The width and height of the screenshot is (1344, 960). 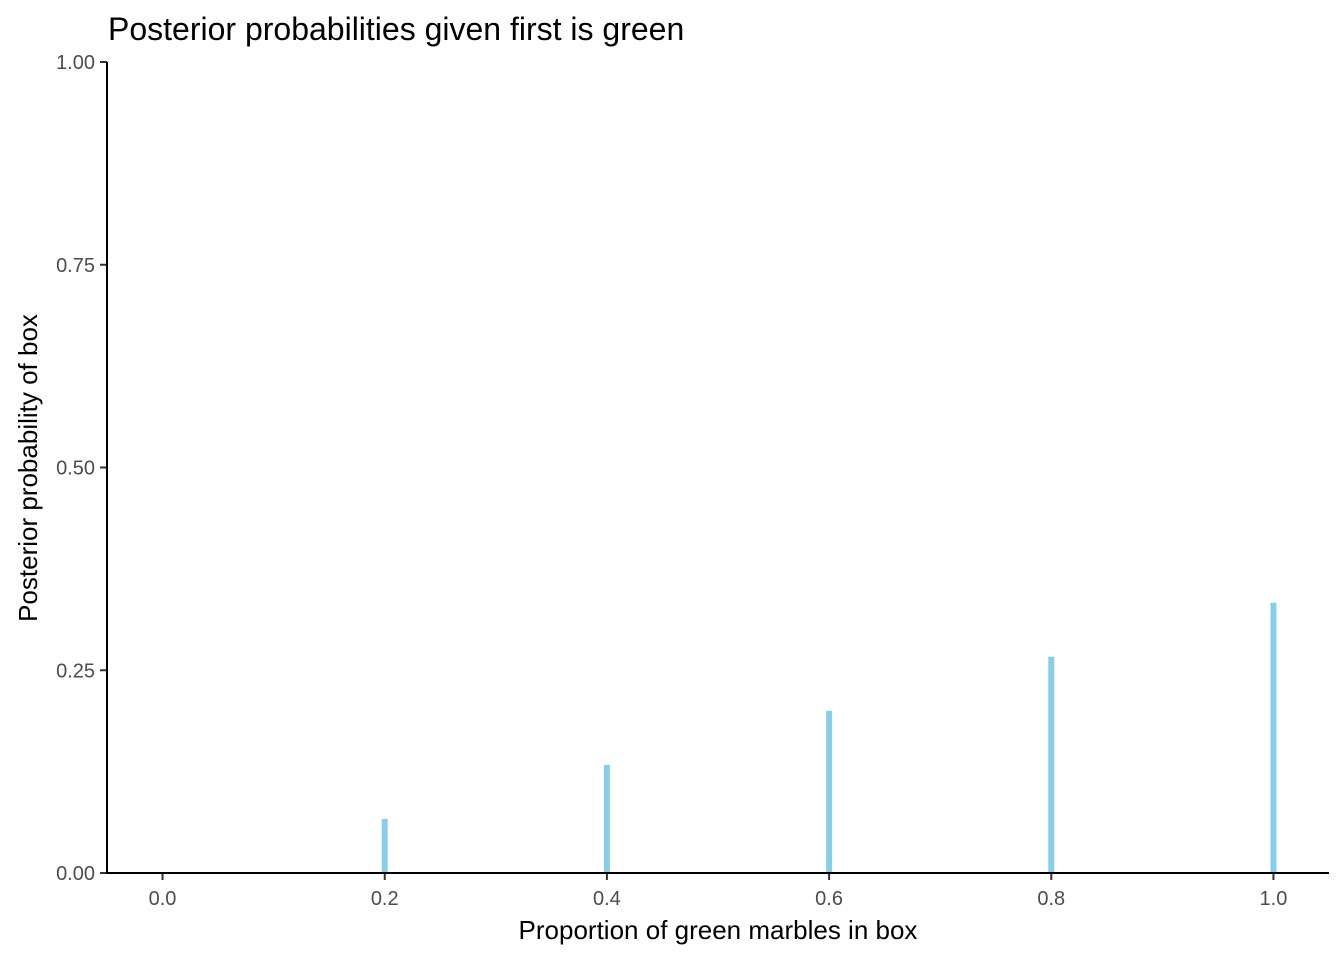 I want to click on y-tick-label: 0.50, so click(x=75, y=469).